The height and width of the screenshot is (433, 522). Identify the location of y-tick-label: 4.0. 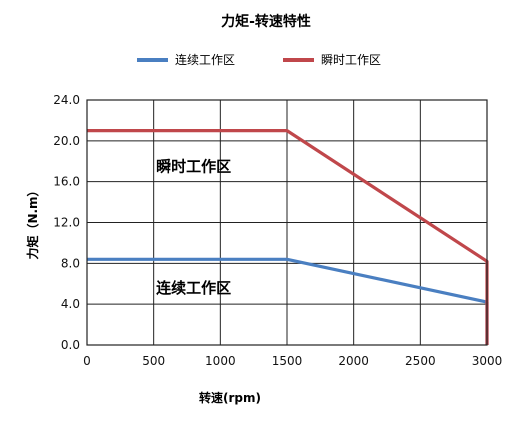
(70, 304).